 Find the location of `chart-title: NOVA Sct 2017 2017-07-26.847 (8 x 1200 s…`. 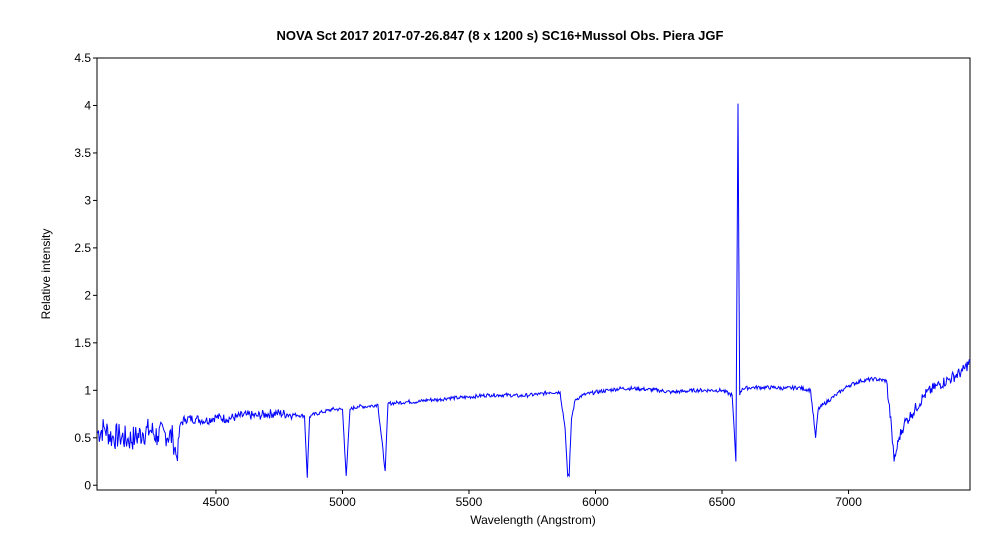

chart-title: NOVA Sct 2017 2017-07-26.847 (8 x 1200 s… is located at coordinates (500, 35).